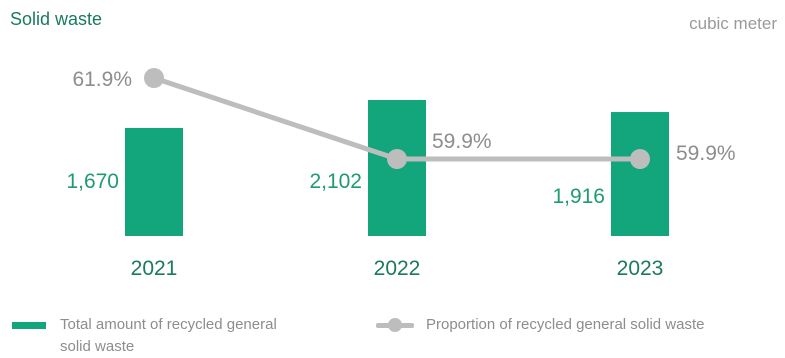  What do you see at coordinates (335, 181) in the screenshot?
I see `bar-value-label-2022: 2,102` at bounding box center [335, 181].